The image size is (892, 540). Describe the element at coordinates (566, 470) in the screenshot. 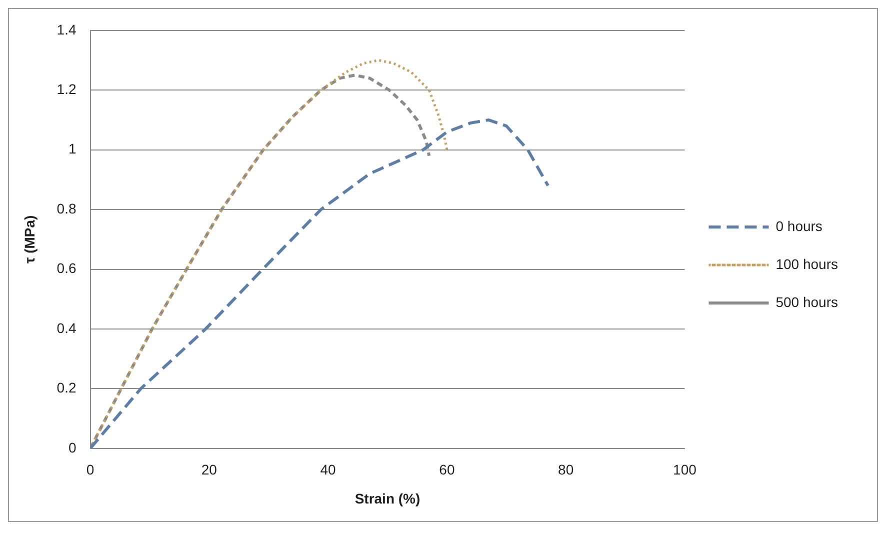

I see `x-tick-label: 80` at that location.